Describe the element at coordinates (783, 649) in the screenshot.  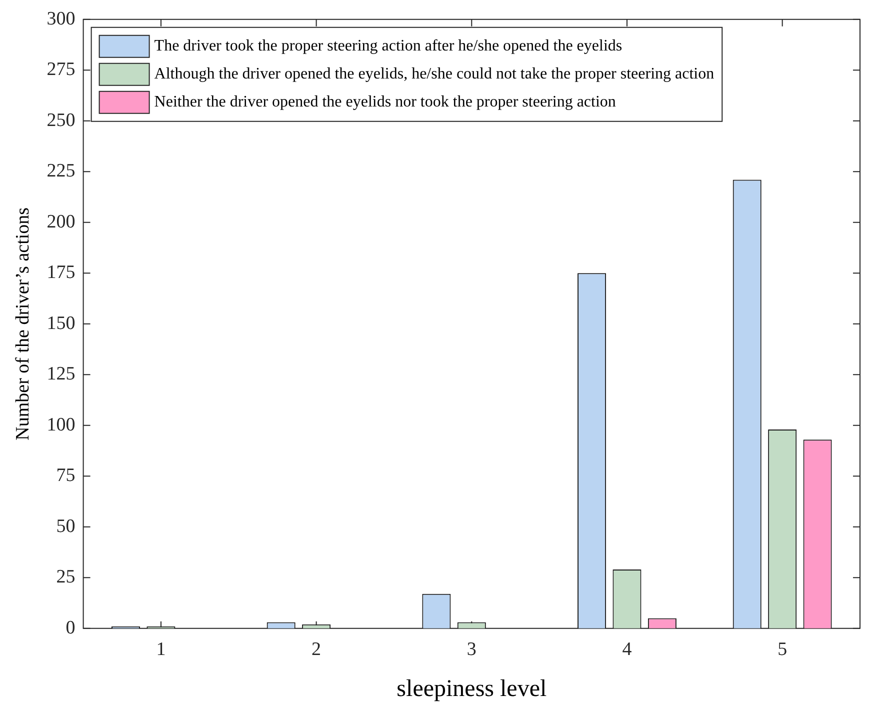
I see `x-tick-label: 5` at that location.